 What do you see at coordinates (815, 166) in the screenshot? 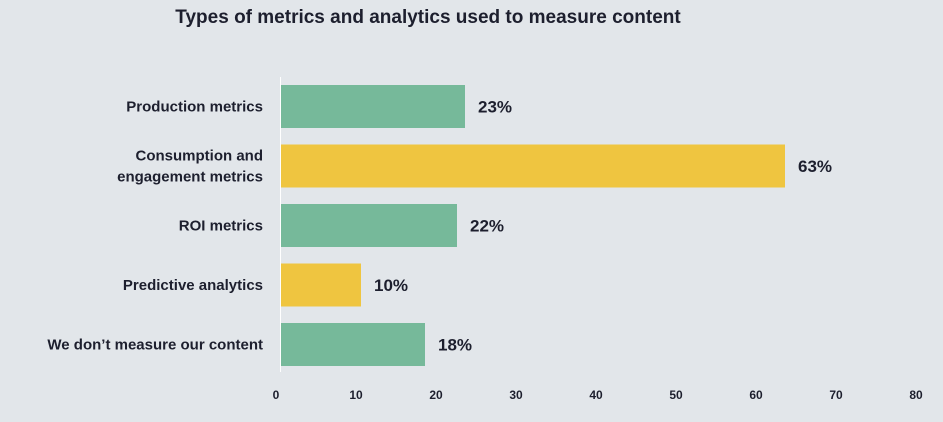
I see `value-label-1: 63%` at bounding box center [815, 166].